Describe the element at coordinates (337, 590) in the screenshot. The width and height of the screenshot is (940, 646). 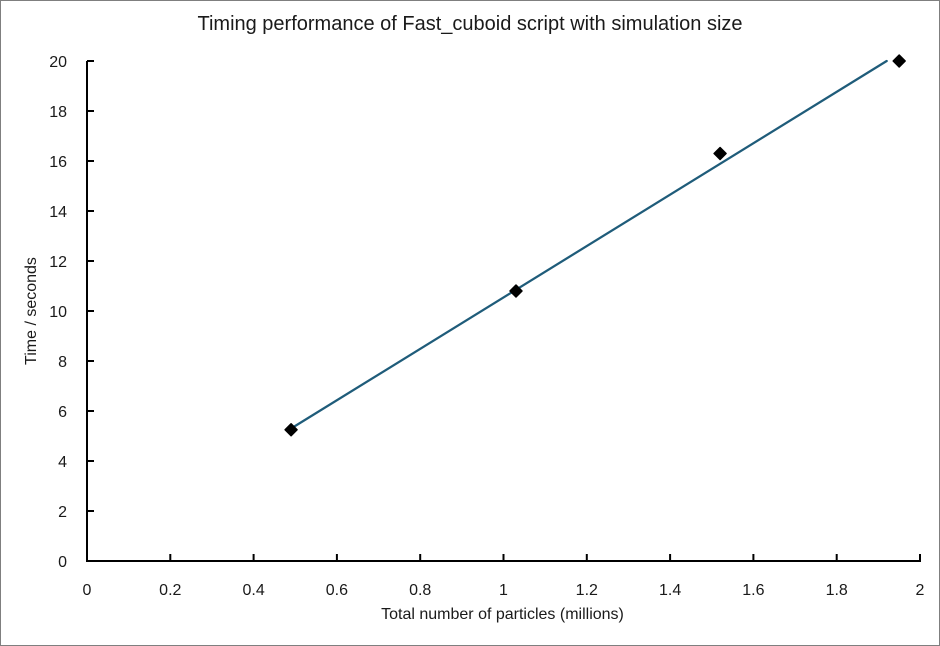
I see `x-tick-label: 0.6` at that location.